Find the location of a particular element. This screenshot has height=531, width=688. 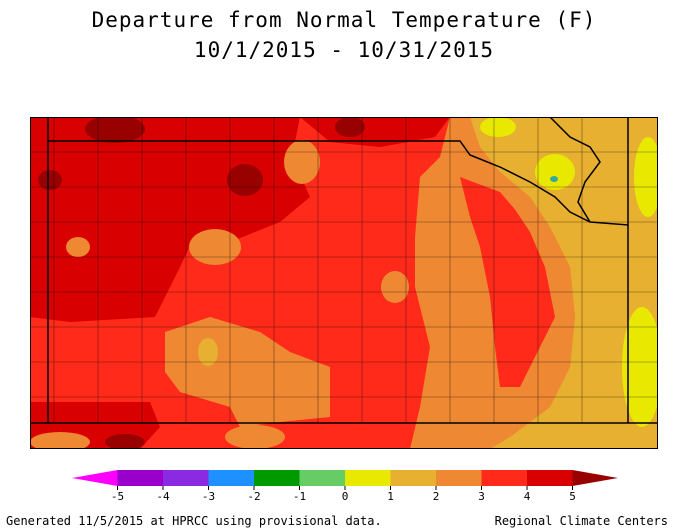

legend-ticks: -5 -4 -3 -2 -1 0 1 2 3 4 5 is located at coordinates (343, 494).